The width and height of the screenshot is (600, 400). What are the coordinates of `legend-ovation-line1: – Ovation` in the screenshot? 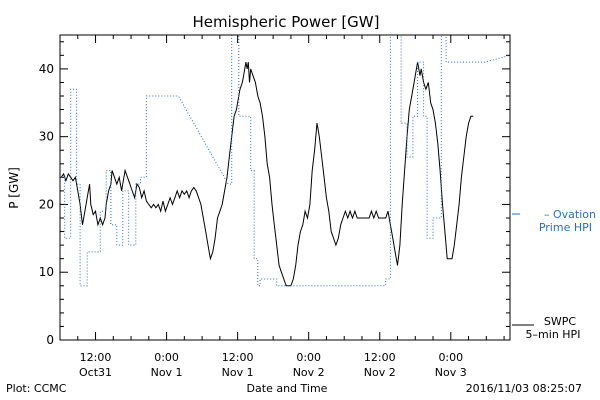 It's located at (570, 214).